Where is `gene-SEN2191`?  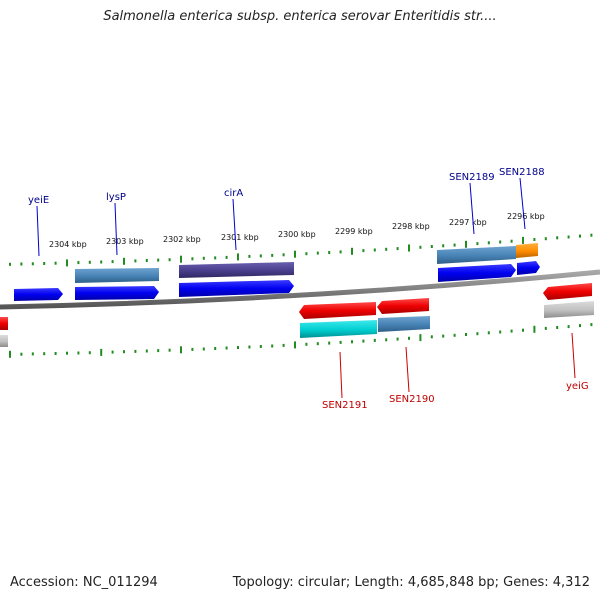 gene-SEN2191 is located at coordinates (338, 320).